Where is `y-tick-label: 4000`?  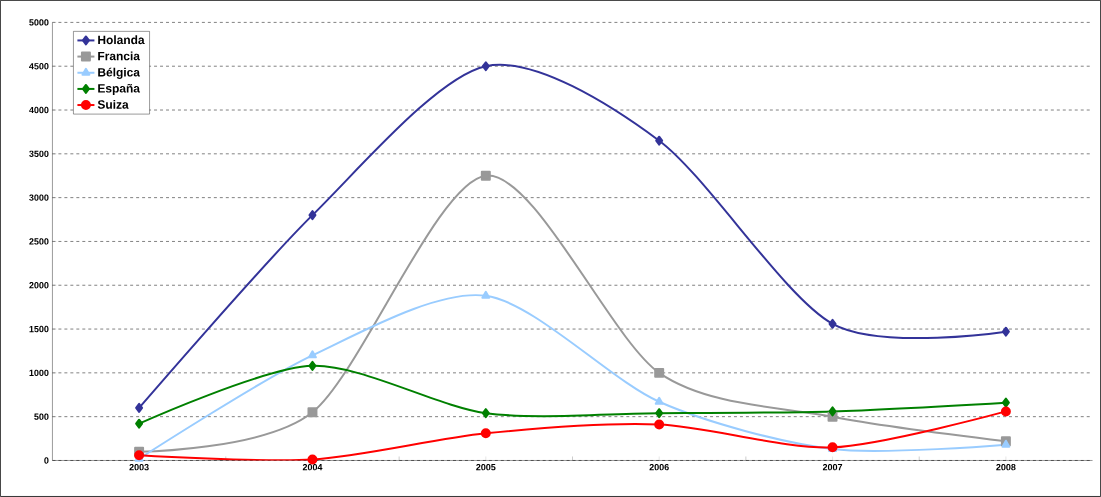 y-tick-label: 4000 is located at coordinates (39, 110).